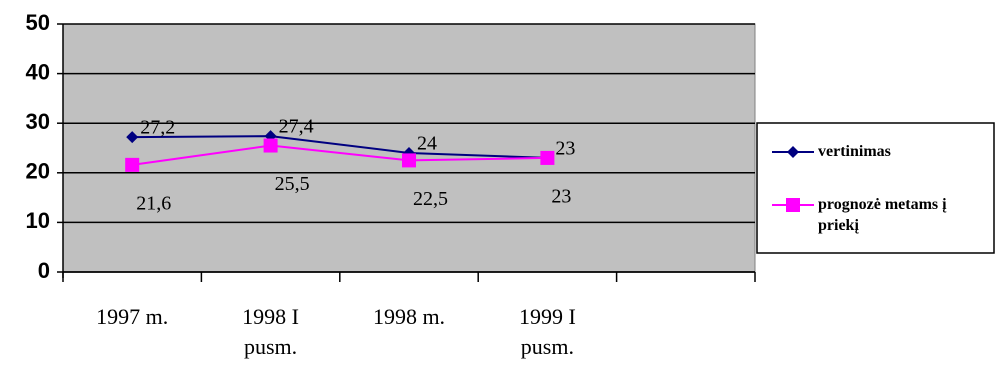 This screenshot has height=367, width=995. I want to click on y-tick-label: 30, so click(38, 121).